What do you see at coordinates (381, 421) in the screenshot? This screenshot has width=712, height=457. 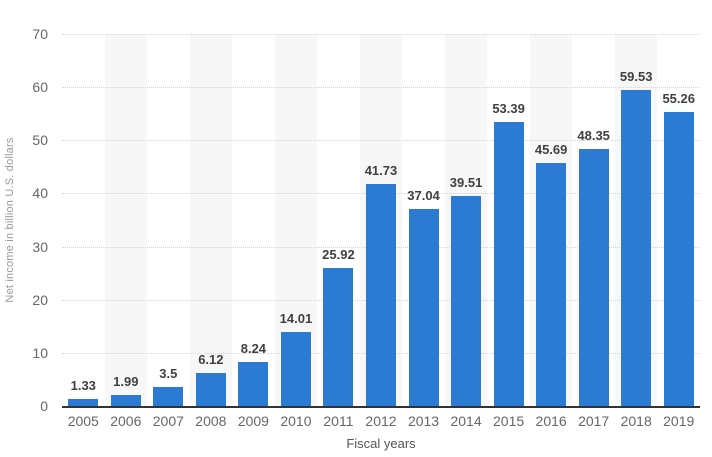 I see `x-tick-label: 2012` at bounding box center [381, 421].